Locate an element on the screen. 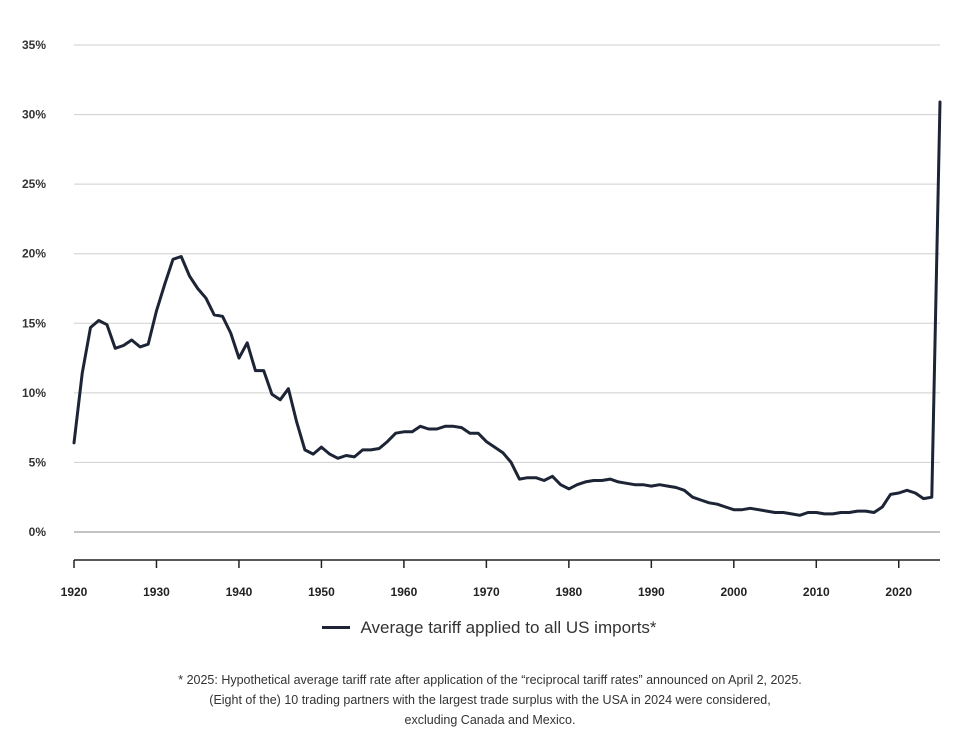  x-tick-label: 1980 is located at coordinates (569, 592).